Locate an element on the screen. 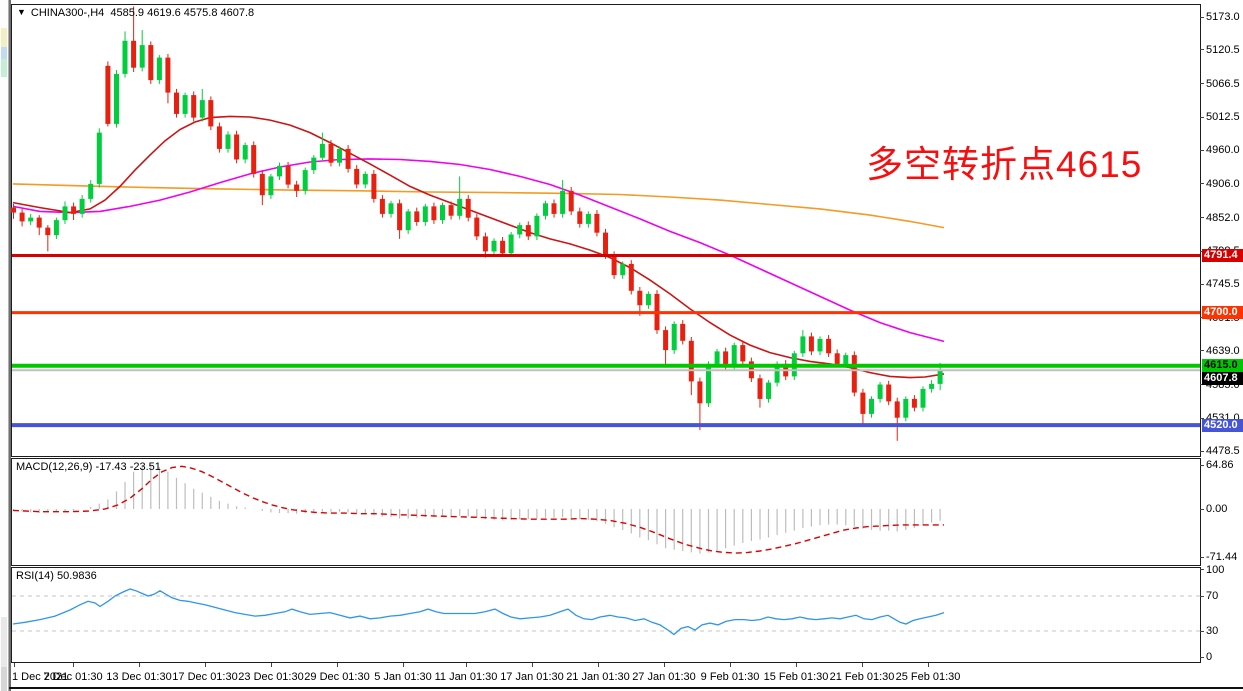 This screenshot has height=691, width=1243. ohlc-values: 4585.9 4619.6 4575.8 4607.8 is located at coordinates (182, 13).